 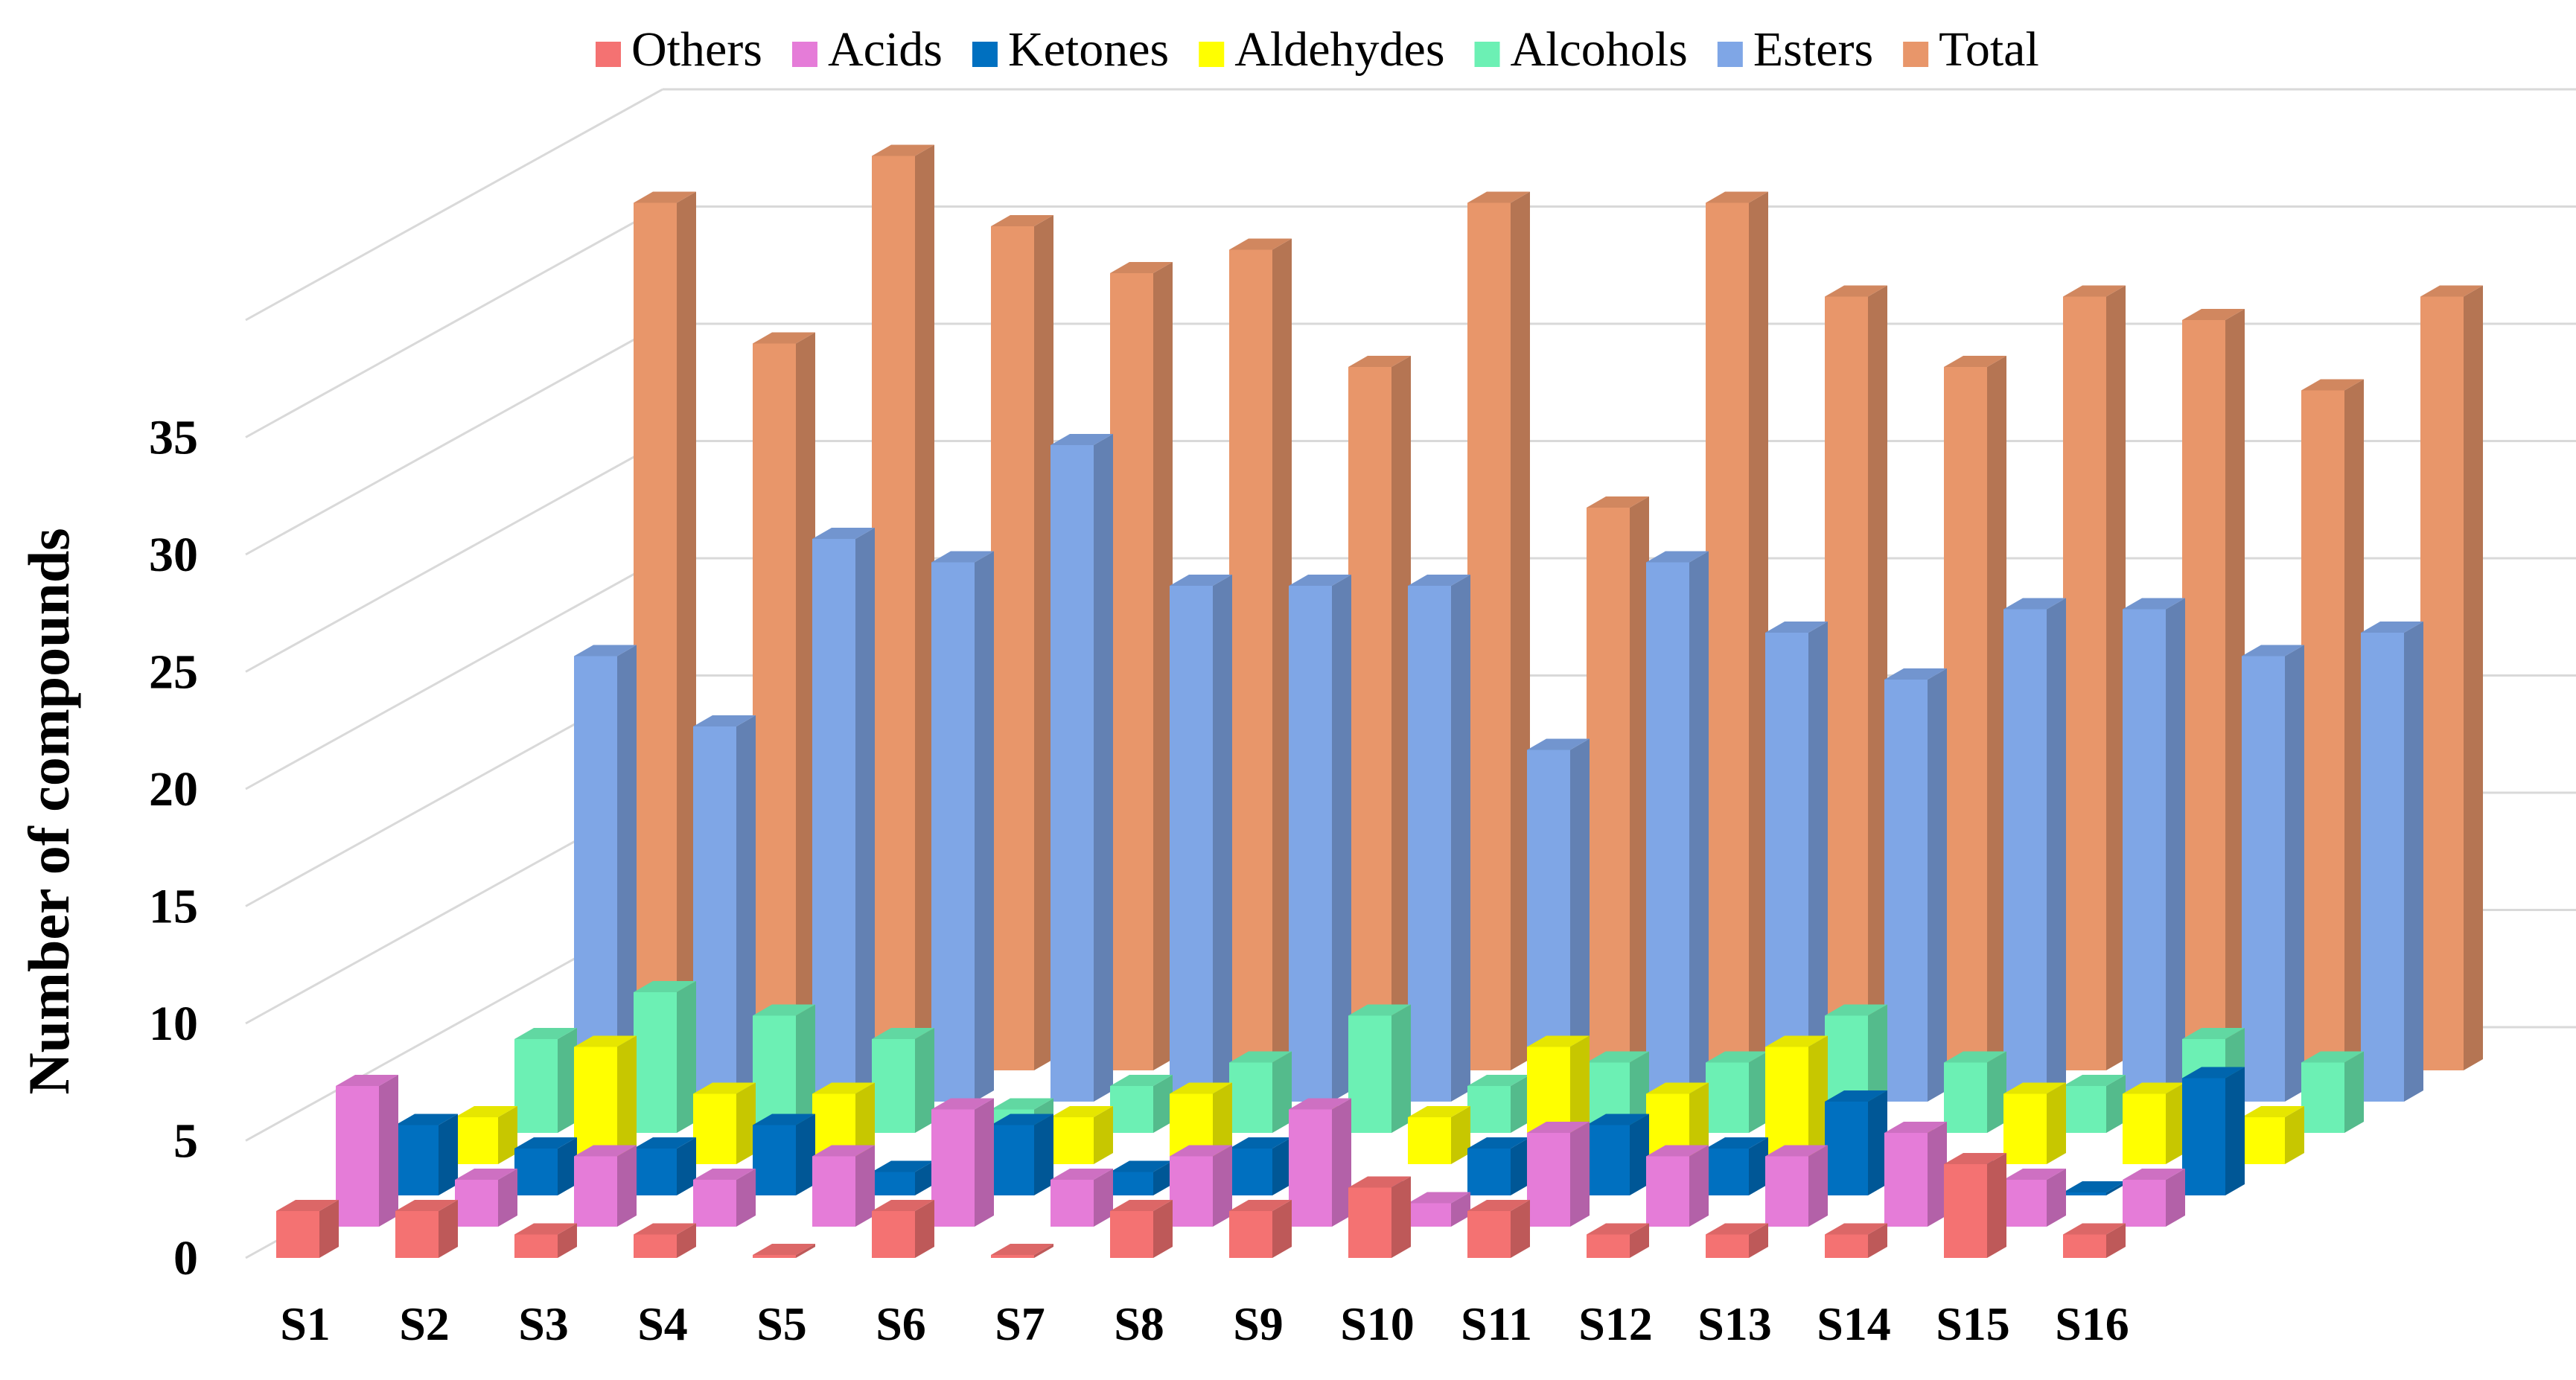 I want to click on y-tick-label: 20, so click(x=173, y=789).